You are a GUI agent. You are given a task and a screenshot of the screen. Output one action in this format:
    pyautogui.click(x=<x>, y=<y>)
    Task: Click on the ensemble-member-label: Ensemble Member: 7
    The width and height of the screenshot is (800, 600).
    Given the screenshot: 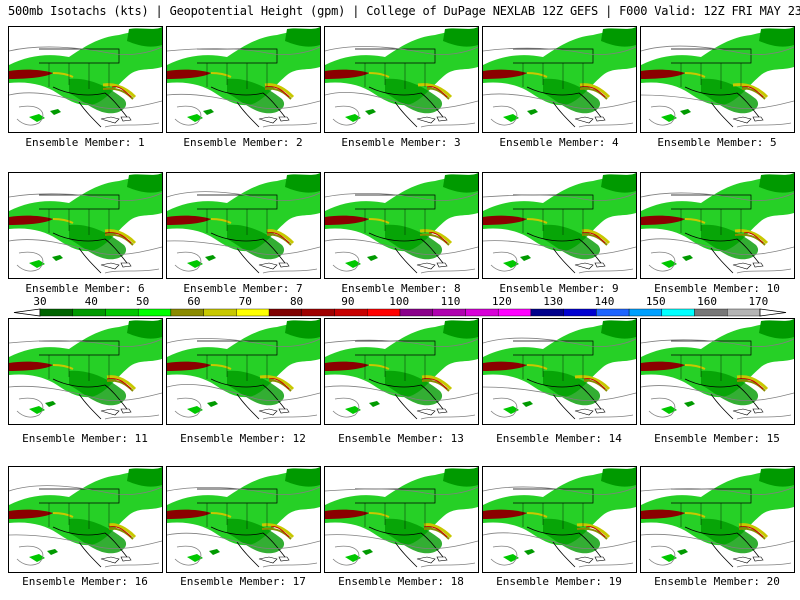 What is the action you would take?
    pyautogui.click(x=243, y=288)
    